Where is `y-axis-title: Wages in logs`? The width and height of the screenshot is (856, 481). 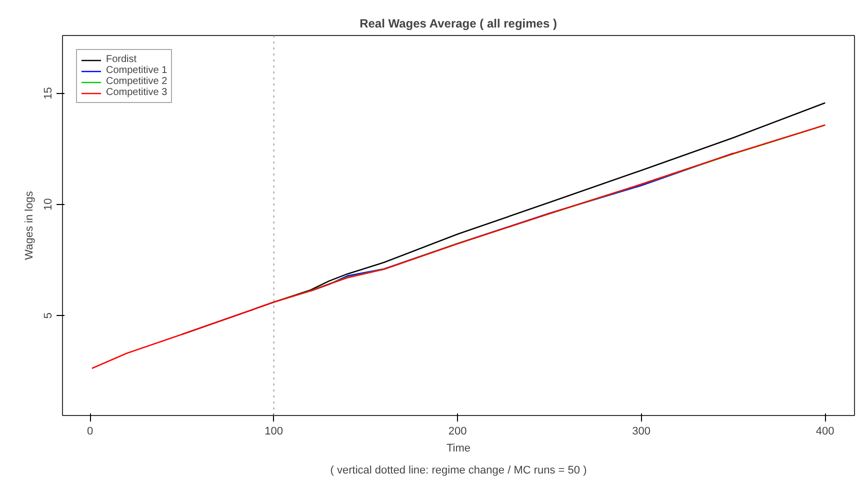 y-axis-title: Wages in logs is located at coordinates (30, 225).